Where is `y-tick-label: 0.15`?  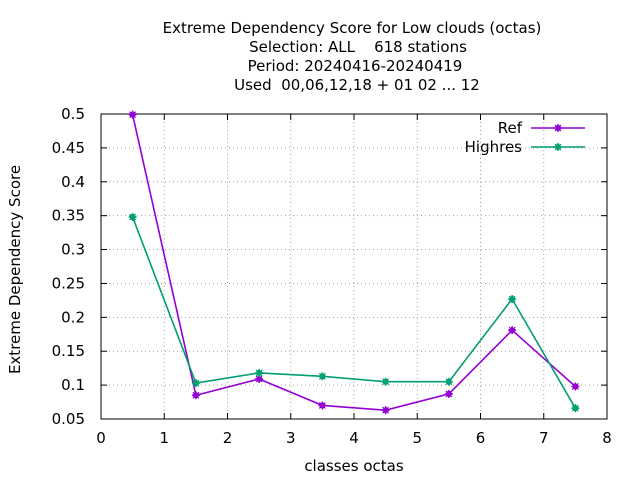
y-tick-label: 0.15 is located at coordinates (68, 351).